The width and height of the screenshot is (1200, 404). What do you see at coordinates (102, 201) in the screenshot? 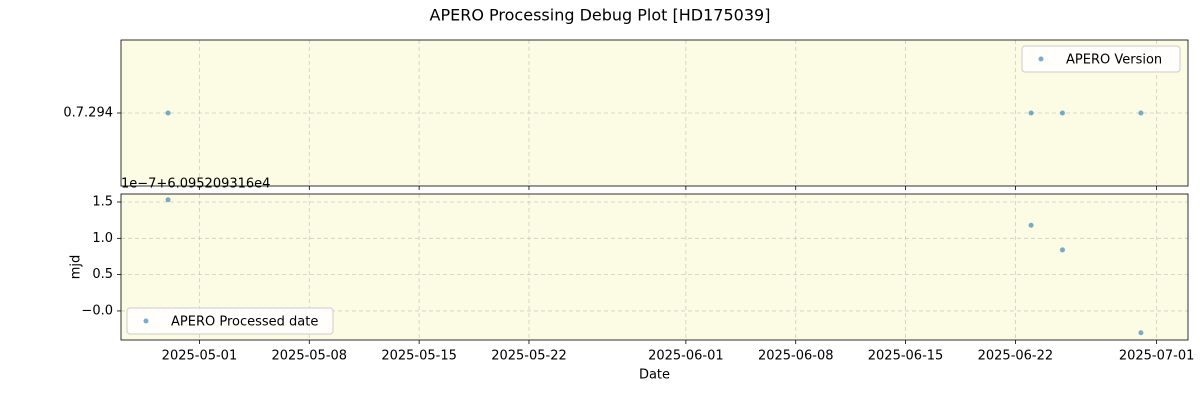
I see `y-tick-label: 1.5` at bounding box center [102, 201].